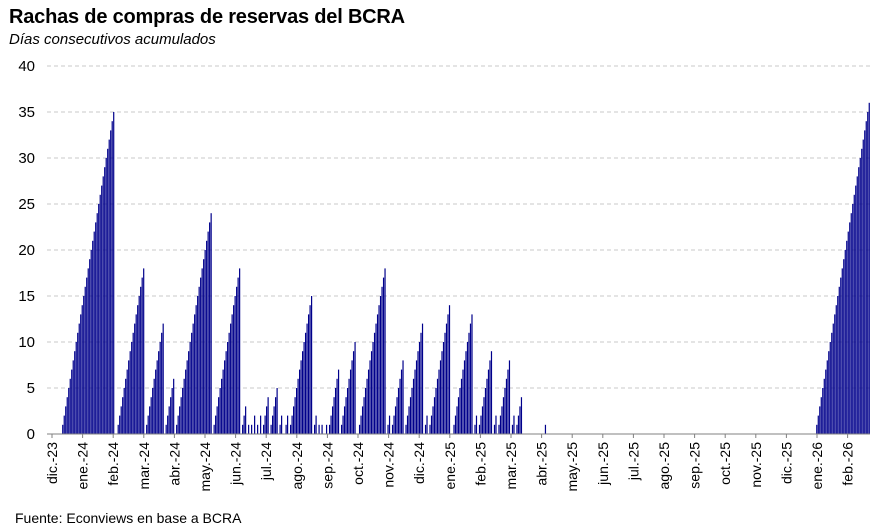 This screenshot has width=886, height=532. Describe the element at coordinates (297, 466) in the screenshot. I see `x-tick-label: ago.-24` at that location.